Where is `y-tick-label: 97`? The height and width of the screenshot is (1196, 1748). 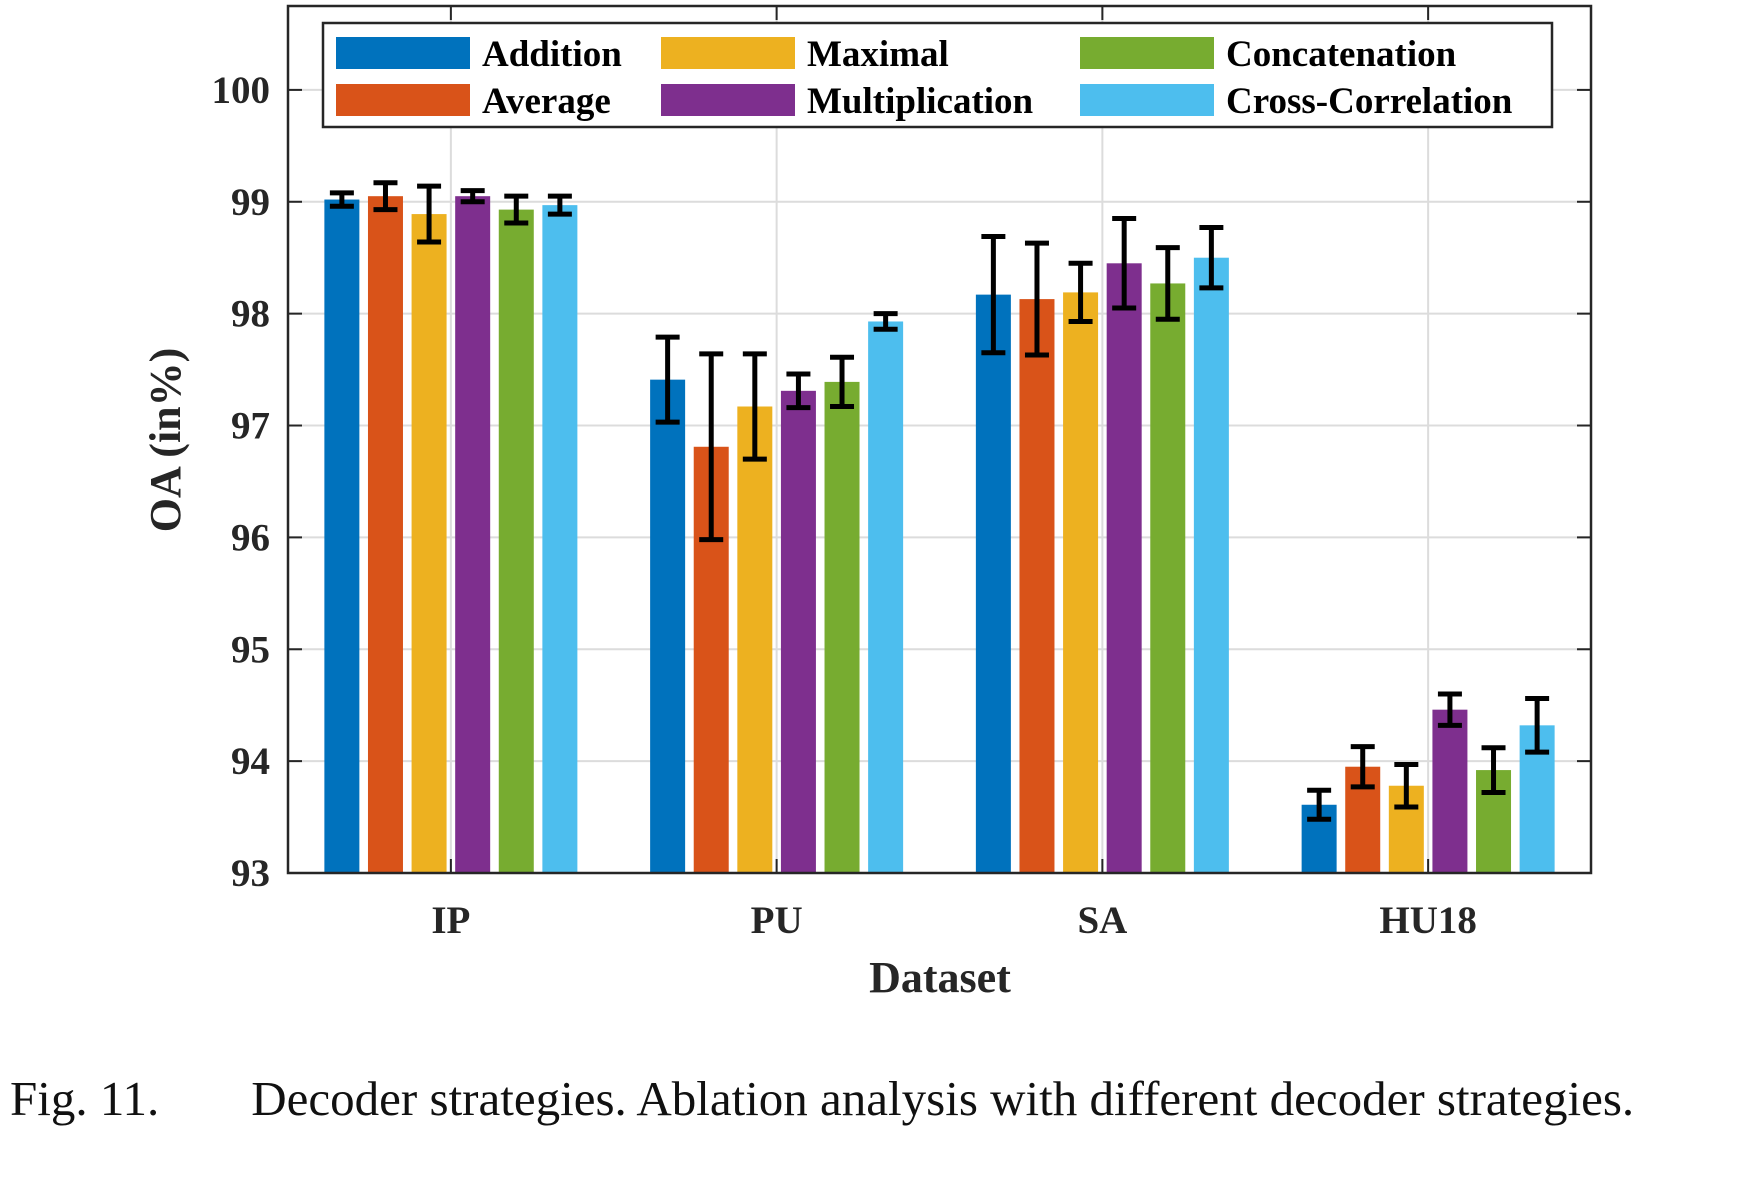
y-tick-label: 97 is located at coordinates (250, 426).